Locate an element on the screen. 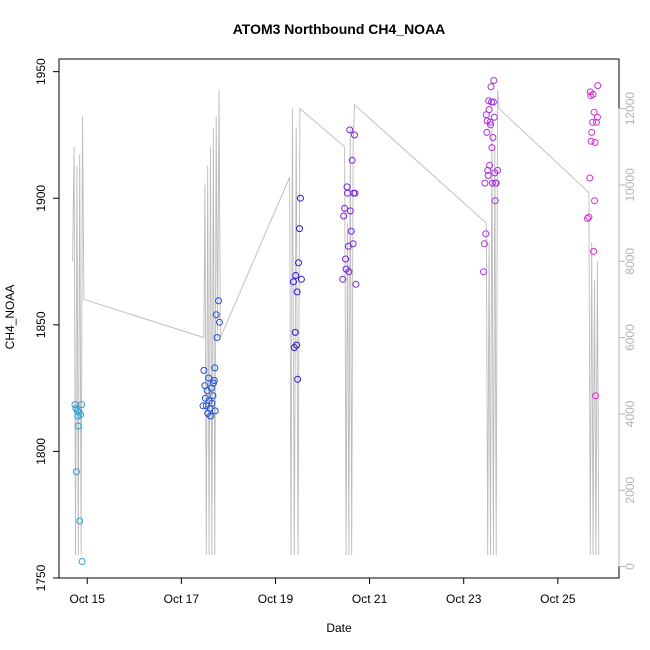 The image size is (650, 650). right-axis-tick-label: 0 is located at coordinates (630, 566).